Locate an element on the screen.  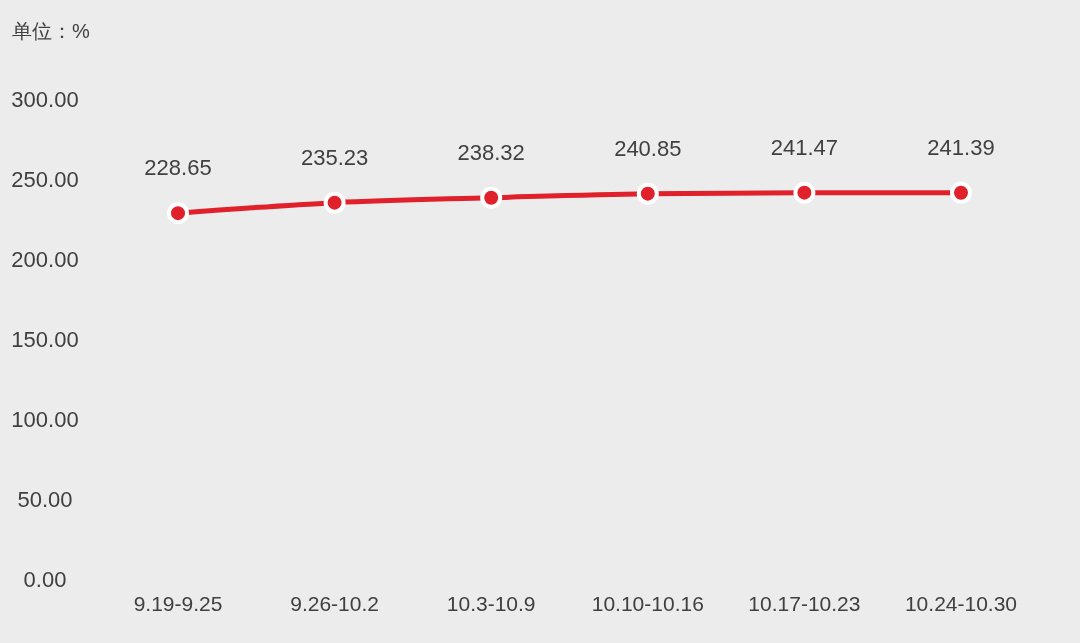
y-tick-label: 150.00 is located at coordinates (45, 339).